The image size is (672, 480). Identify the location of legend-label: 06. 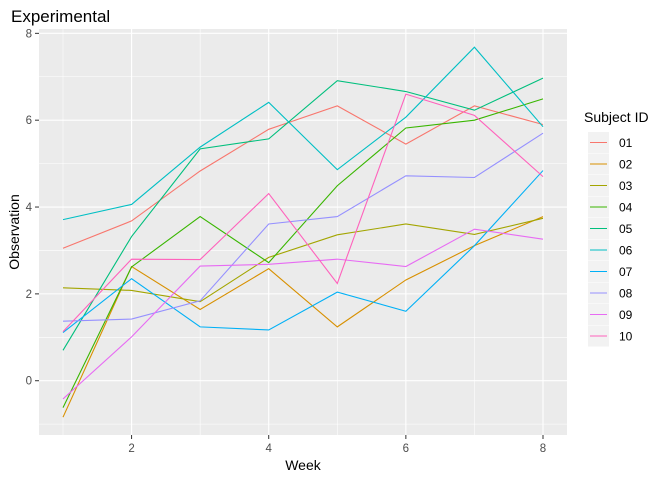
(626, 251).